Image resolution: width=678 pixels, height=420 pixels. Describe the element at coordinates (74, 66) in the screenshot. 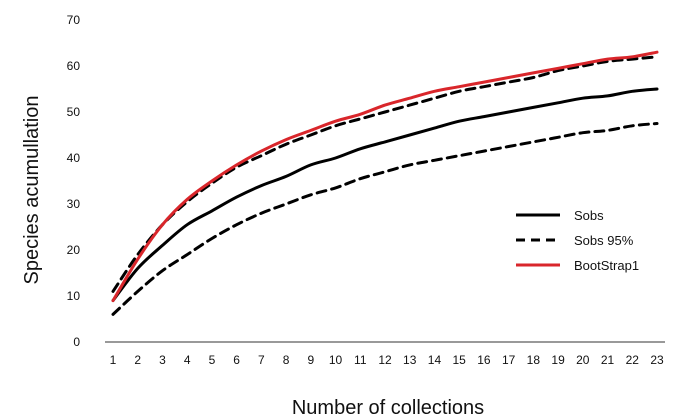

I see `y-tick-label: 60` at that location.